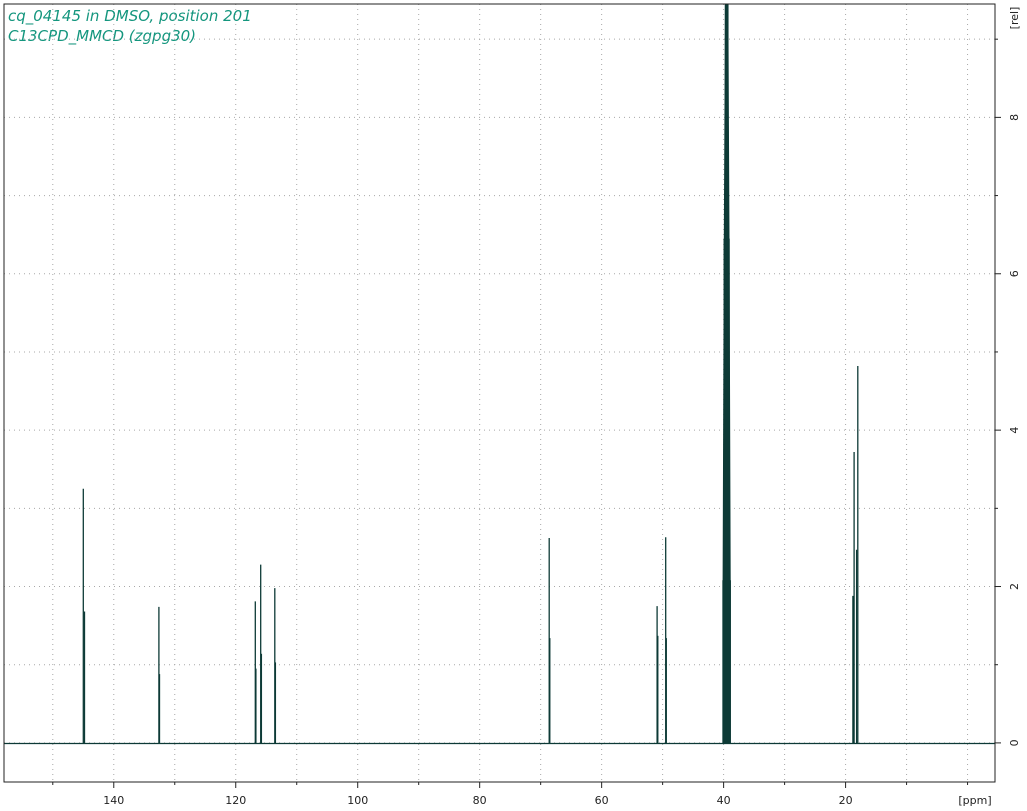 The width and height of the screenshot is (1027, 811). Describe the element at coordinates (480, 800) in the screenshot. I see `x-tick-label: 80` at that location.